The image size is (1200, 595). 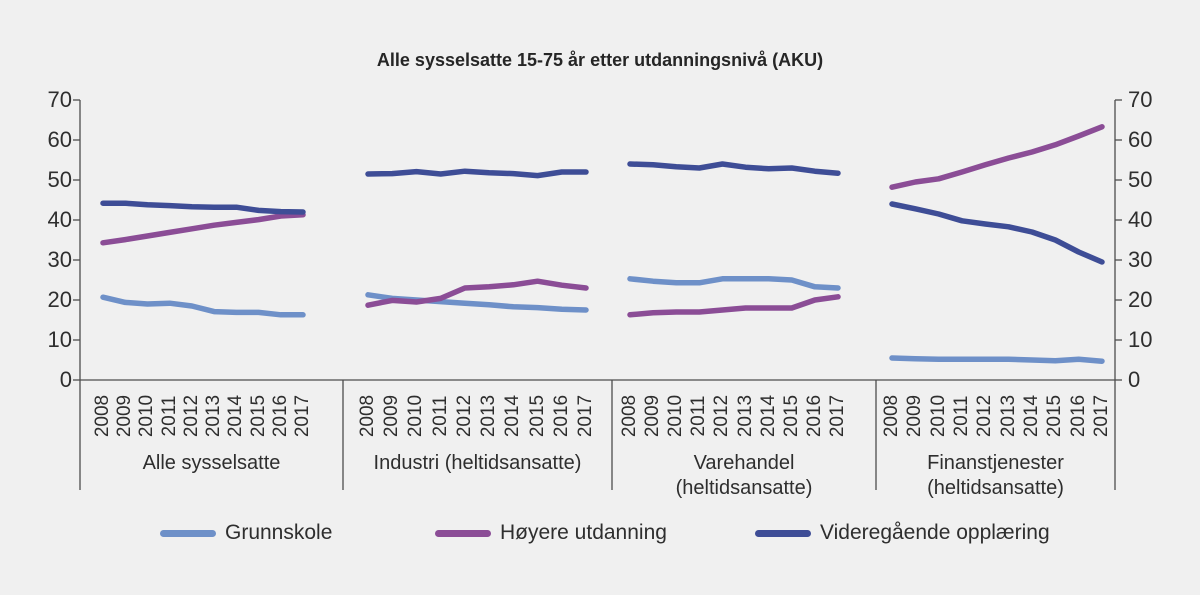 I want to click on legend-label-hoyere-utdanning: Høyere utdanning, so click(x=583, y=532).